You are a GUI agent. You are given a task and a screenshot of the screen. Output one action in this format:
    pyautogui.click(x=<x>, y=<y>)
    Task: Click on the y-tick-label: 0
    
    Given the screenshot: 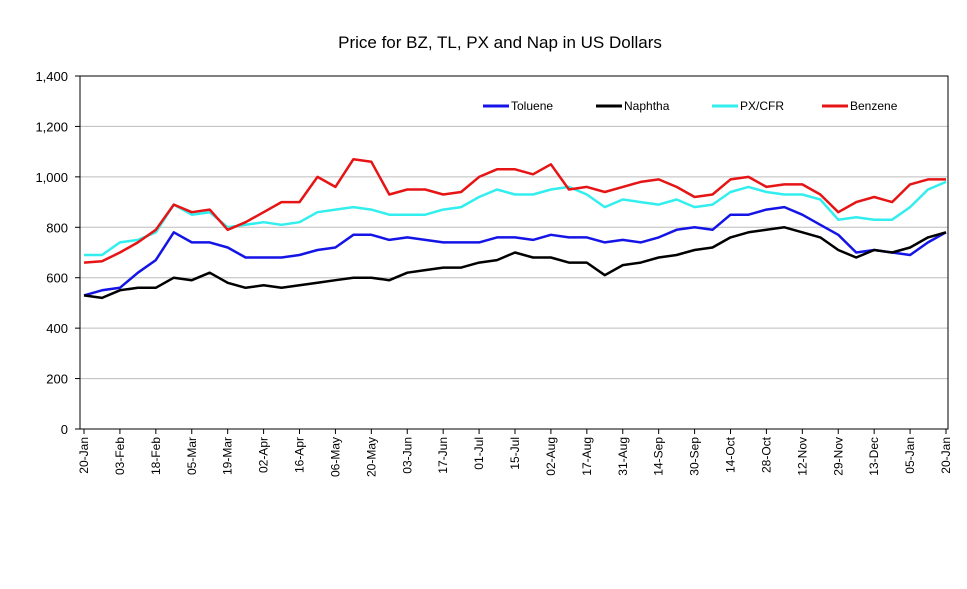 What is the action you would take?
    pyautogui.click(x=64, y=429)
    